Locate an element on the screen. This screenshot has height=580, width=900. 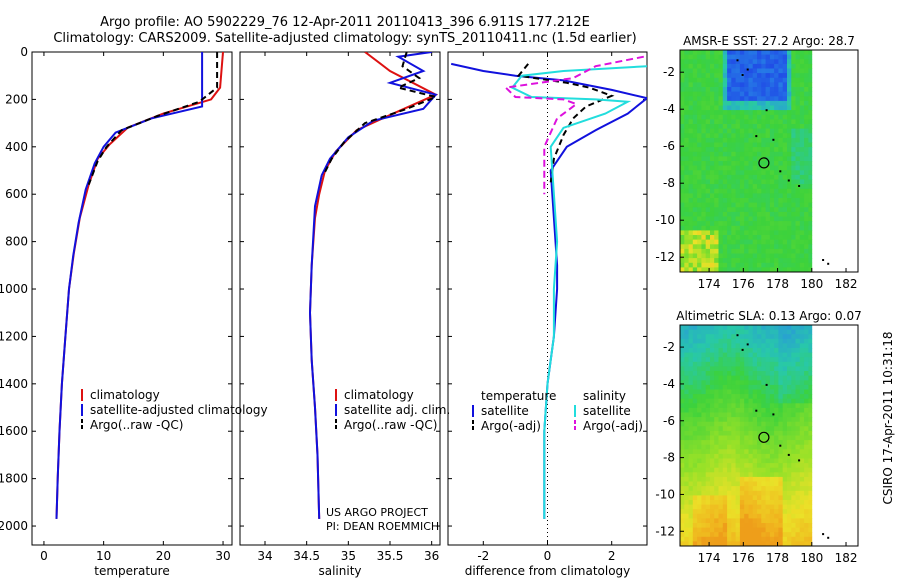
difference-legend-label: satellite is located at coordinates (607, 411).